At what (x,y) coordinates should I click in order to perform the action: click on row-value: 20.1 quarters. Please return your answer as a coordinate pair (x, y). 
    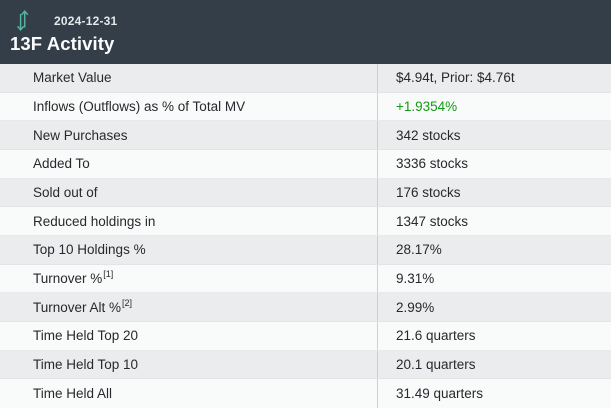
    Looking at the image, I should click on (436, 364).